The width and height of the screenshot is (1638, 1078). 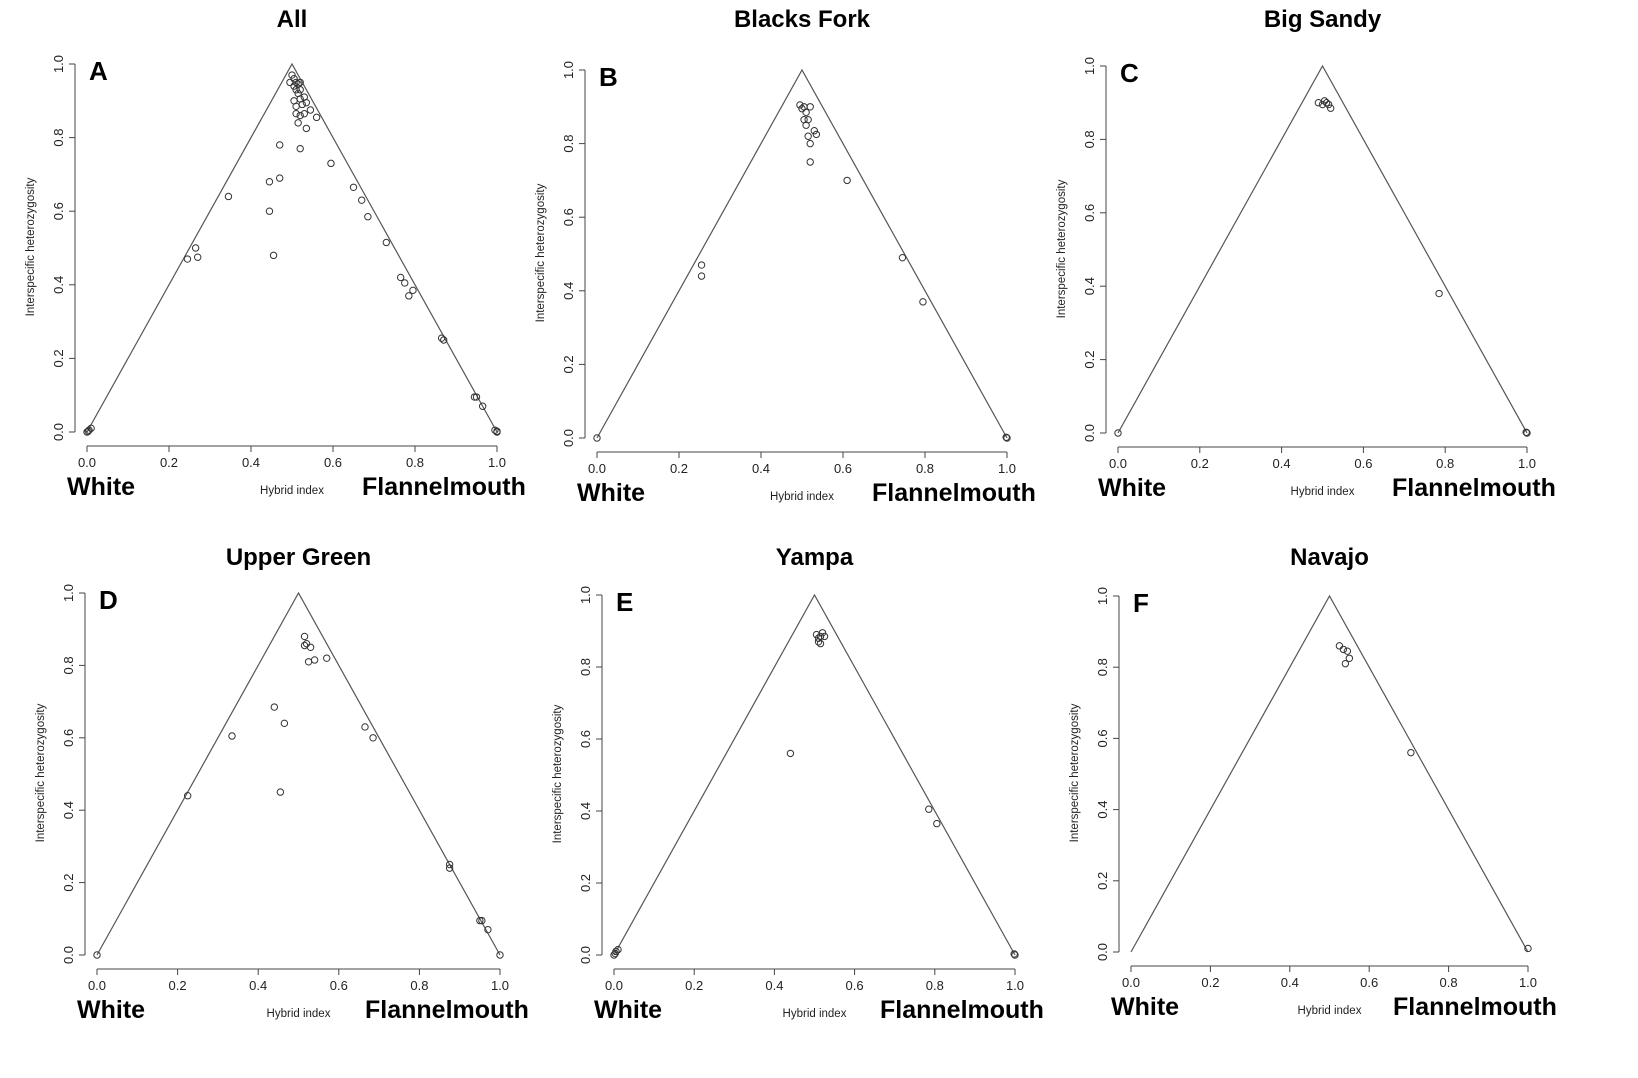 What do you see at coordinates (108, 600) in the screenshot?
I see `panel-letter: D` at bounding box center [108, 600].